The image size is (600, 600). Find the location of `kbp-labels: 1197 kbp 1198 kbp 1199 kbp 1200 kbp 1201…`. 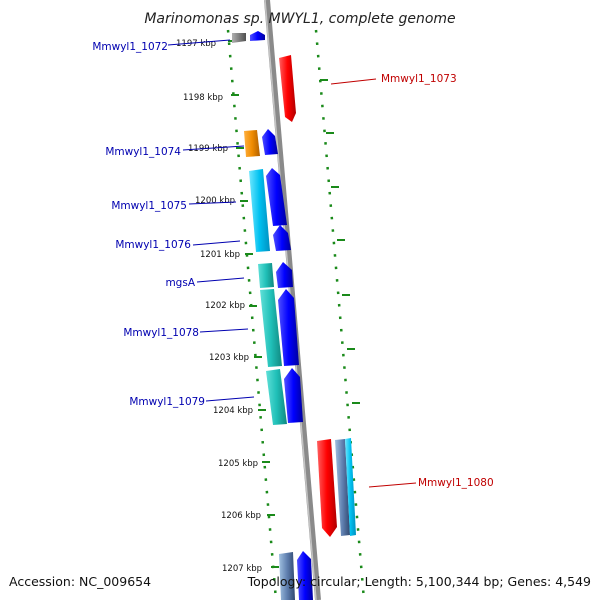

kbp-labels: 1197 kbp 1198 kbp 1199 kbp 1200 kbp 1201… is located at coordinates (219, 306).